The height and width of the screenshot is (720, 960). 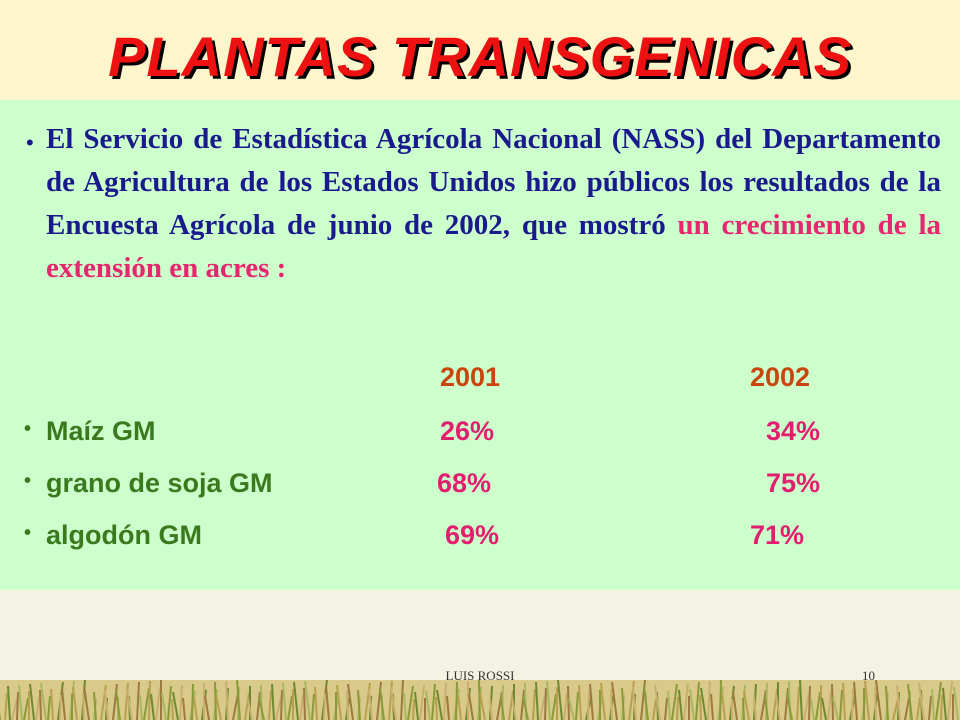 What do you see at coordinates (467, 431) in the screenshot?
I see `row-value: 26%` at bounding box center [467, 431].